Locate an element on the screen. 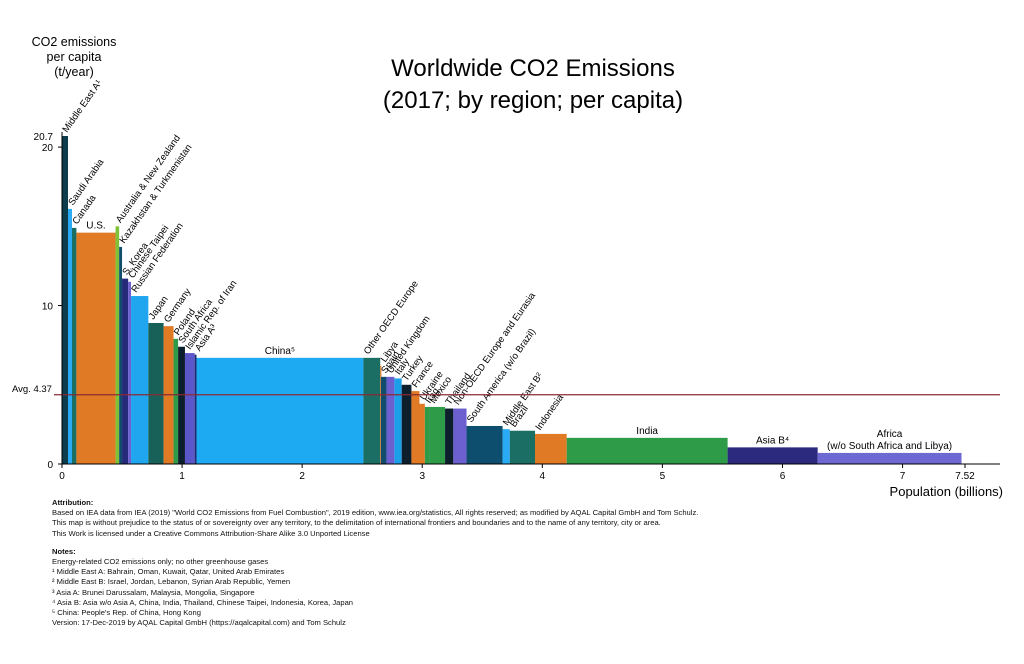  x-tick-label: 1 is located at coordinates (182, 476).